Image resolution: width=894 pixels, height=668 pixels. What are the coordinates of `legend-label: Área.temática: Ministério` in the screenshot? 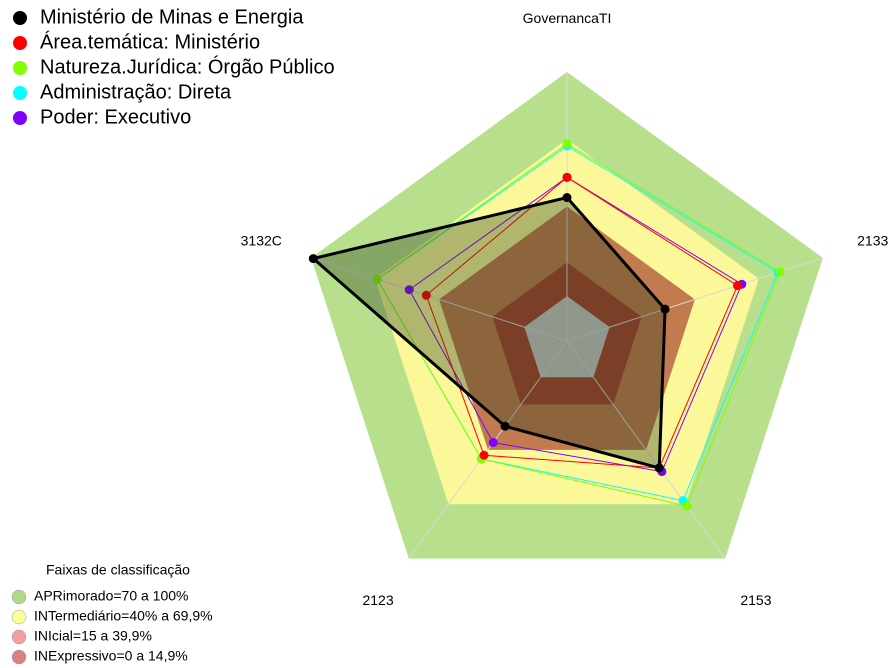 It's located at (150, 41).